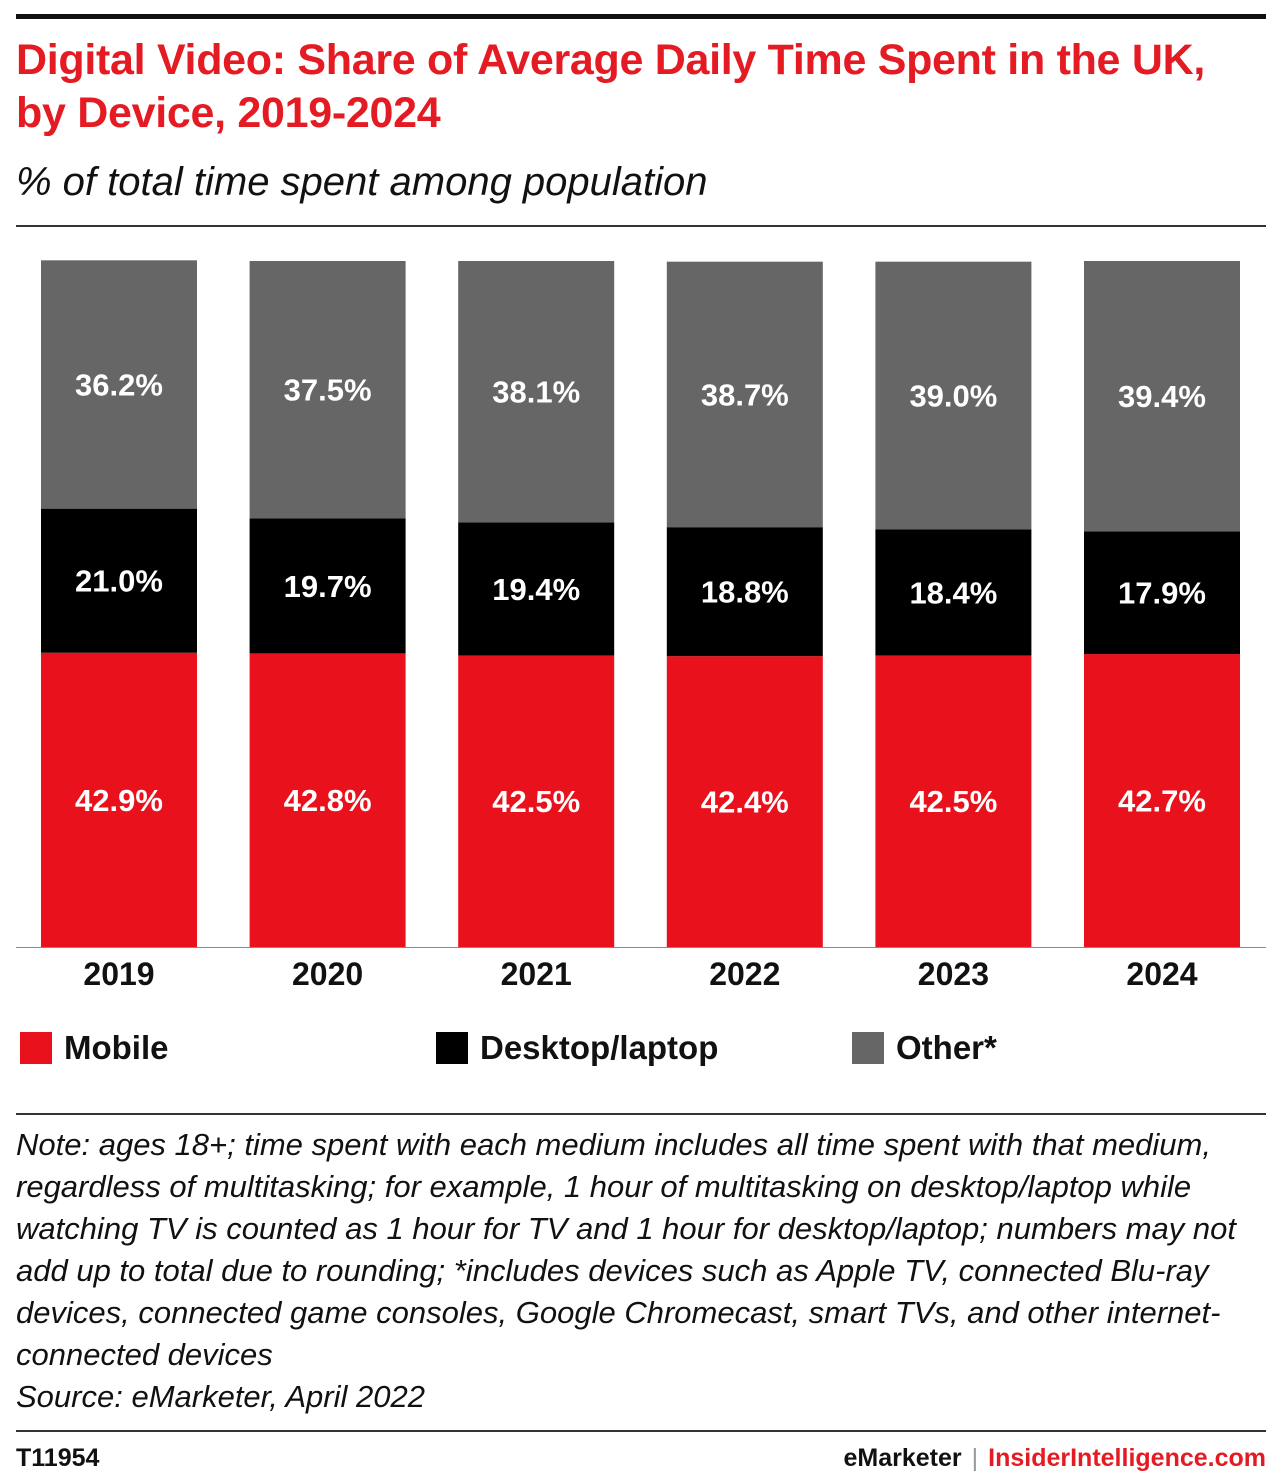 This screenshot has width=1280, height=1476. What do you see at coordinates (58, 1458) in the screenshot?
I see `chart-id: T11954` at bounding box center [58, 1458].